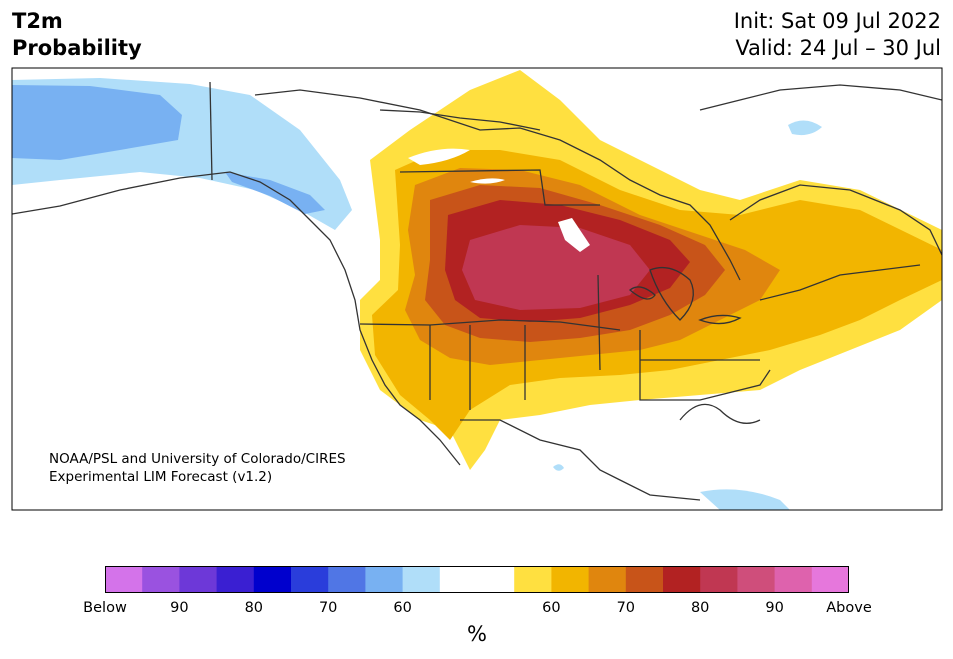  Describe the element at coordinates (77, 35) in the screenshot. I see `map-title: T2m Probability` at that location.